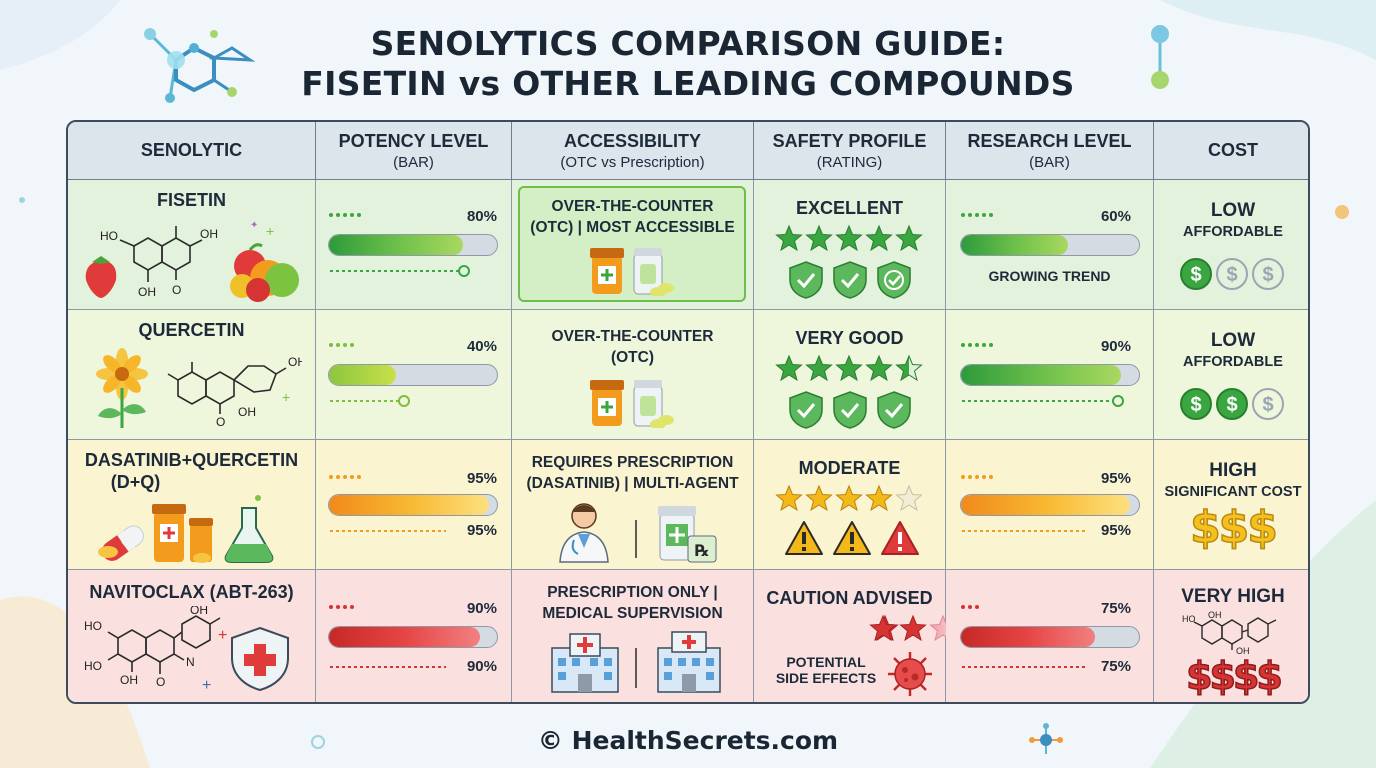 The height and width of the screenshot is (768, 1376). I want to click on header-potency: POTENCY LEVEL (BAR), so click(414, 151).